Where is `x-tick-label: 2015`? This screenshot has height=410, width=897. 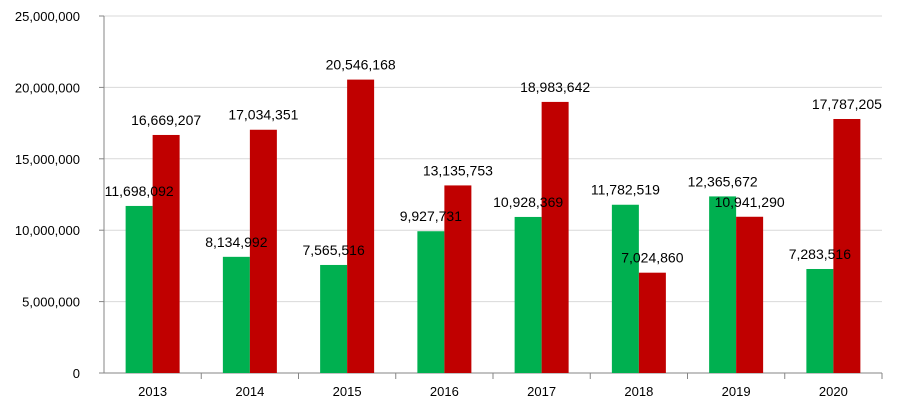 x-tick-label: 2015 is located at coordinates (347, 391).